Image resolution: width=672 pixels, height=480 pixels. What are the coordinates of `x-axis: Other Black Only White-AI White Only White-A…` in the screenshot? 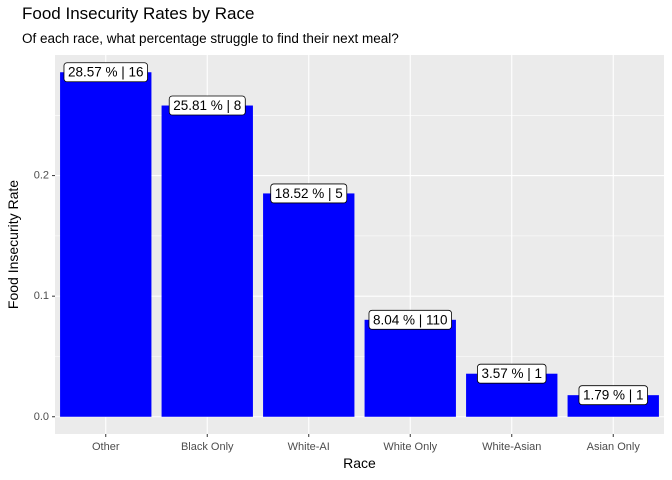 It's located at (366, 443).